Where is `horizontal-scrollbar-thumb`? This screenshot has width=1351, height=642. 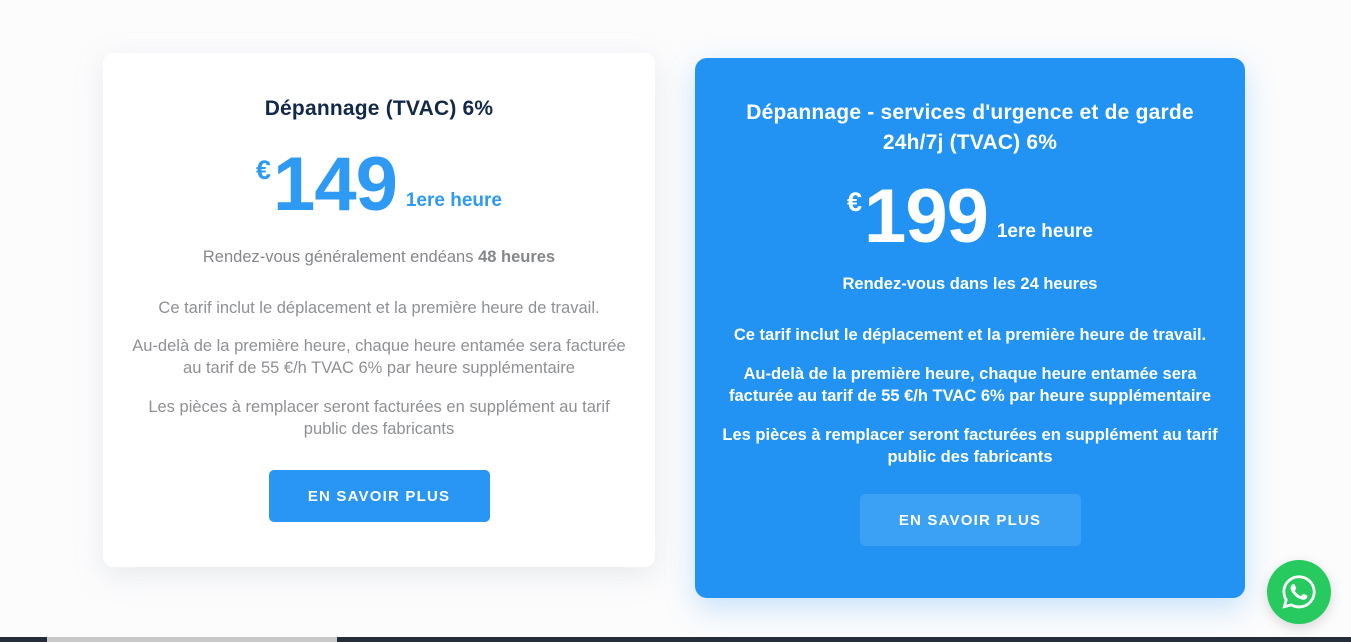 horizontal-scrollbar-thumb is located at coordinates (192, 639).